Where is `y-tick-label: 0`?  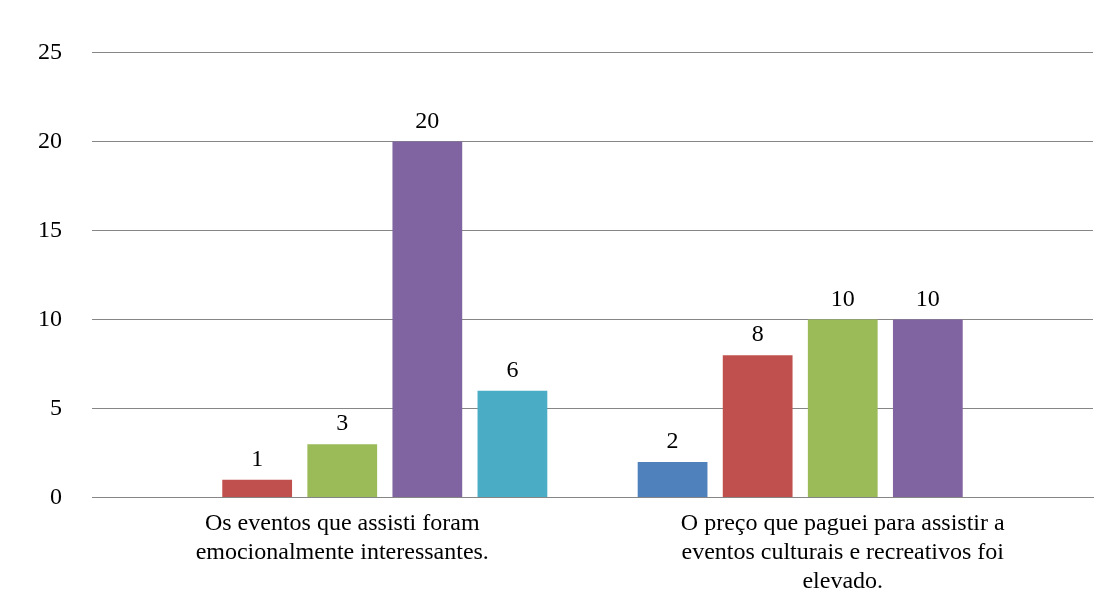
y-tick-label: 0 is located at coordinates (56, 495).